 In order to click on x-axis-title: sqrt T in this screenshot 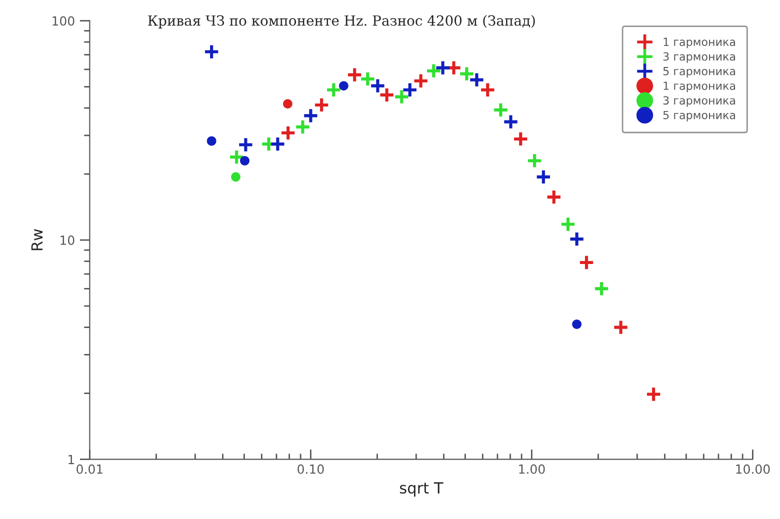, I will do `click(422, 489)`.